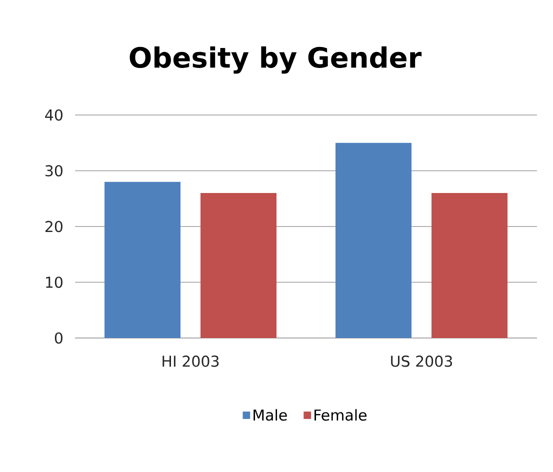  I want to click on y-tick-label: 30, so click(54, 170).